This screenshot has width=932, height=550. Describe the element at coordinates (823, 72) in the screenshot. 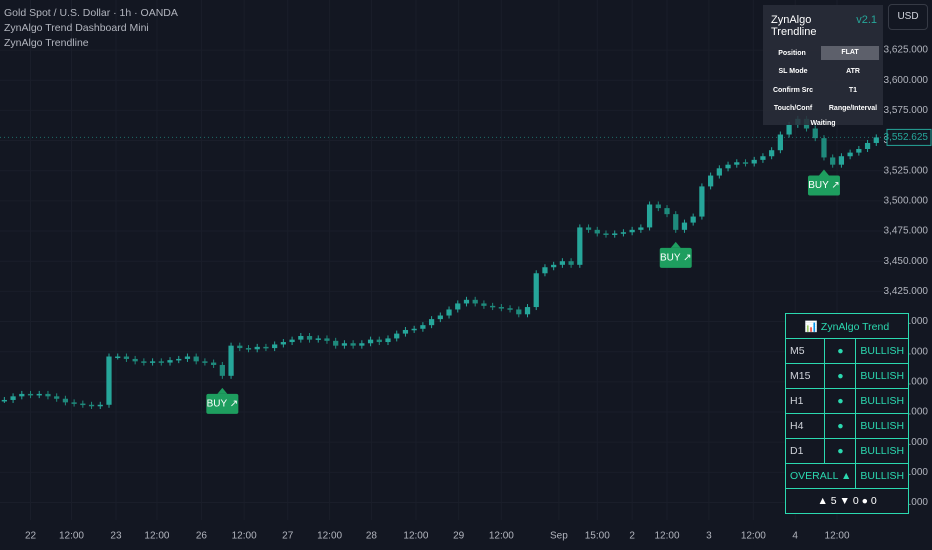

I see `dashboard-row: SL Mode ATR` at that location.